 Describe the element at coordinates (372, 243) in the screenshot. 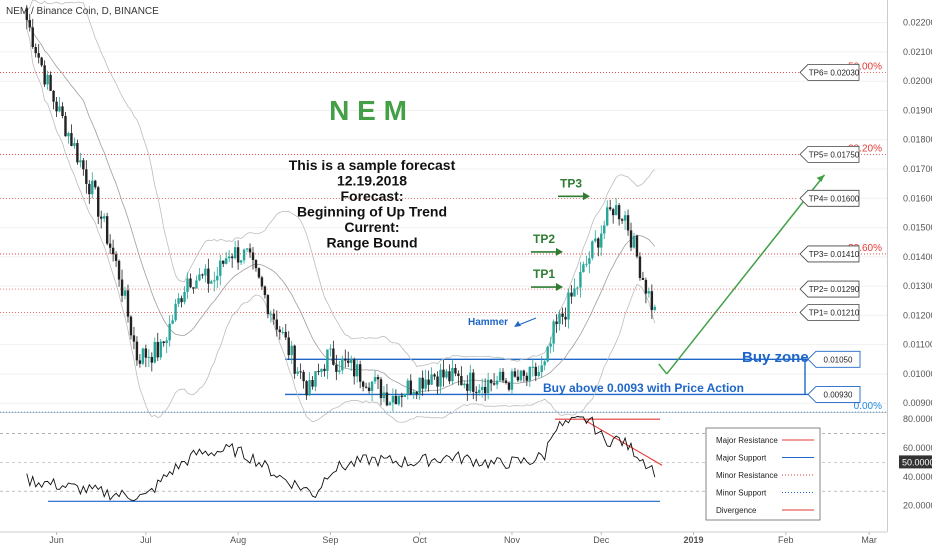

I see `note-line: Range Bound` at that location.